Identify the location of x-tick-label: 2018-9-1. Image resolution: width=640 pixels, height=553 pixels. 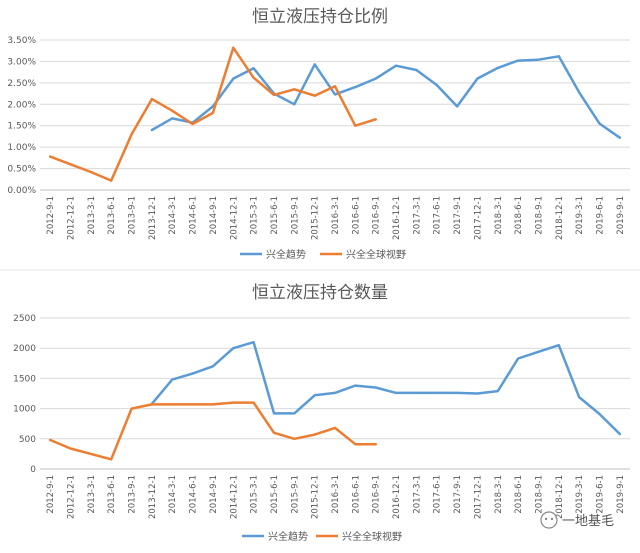
(539, 494).